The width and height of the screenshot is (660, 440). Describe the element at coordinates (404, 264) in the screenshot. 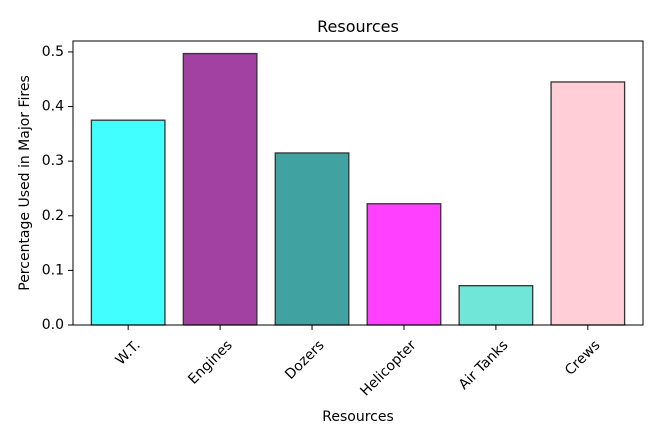

I see `bar-helicopter` at that location.